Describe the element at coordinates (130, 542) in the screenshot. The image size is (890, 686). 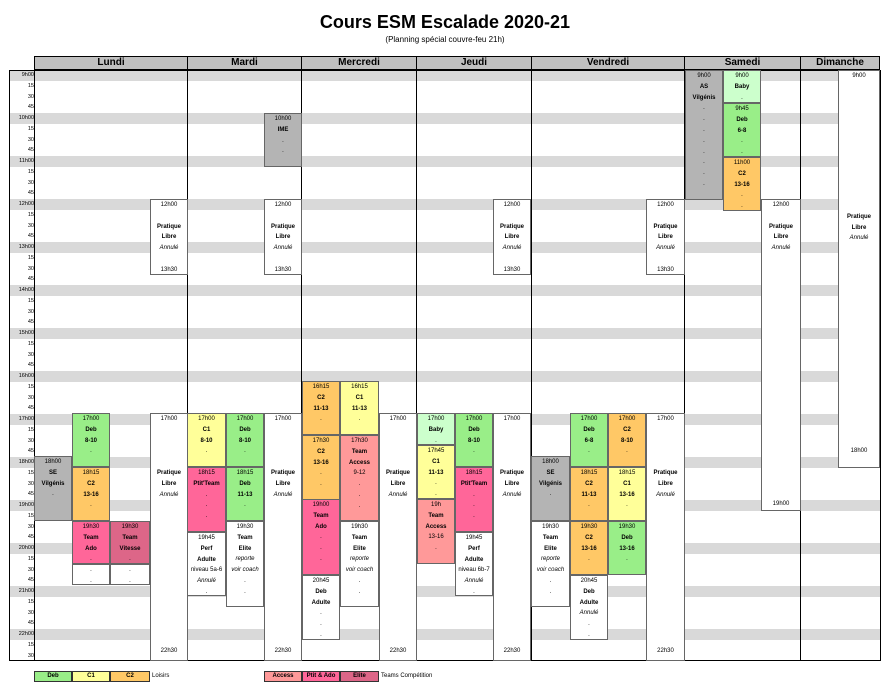
I see `course-block: 19h30 Team Vitesse.` at that location.